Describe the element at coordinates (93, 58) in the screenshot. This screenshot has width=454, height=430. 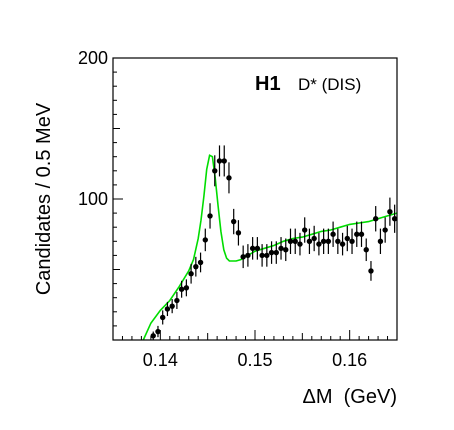
I see `y-tick-label: 200` at that location.